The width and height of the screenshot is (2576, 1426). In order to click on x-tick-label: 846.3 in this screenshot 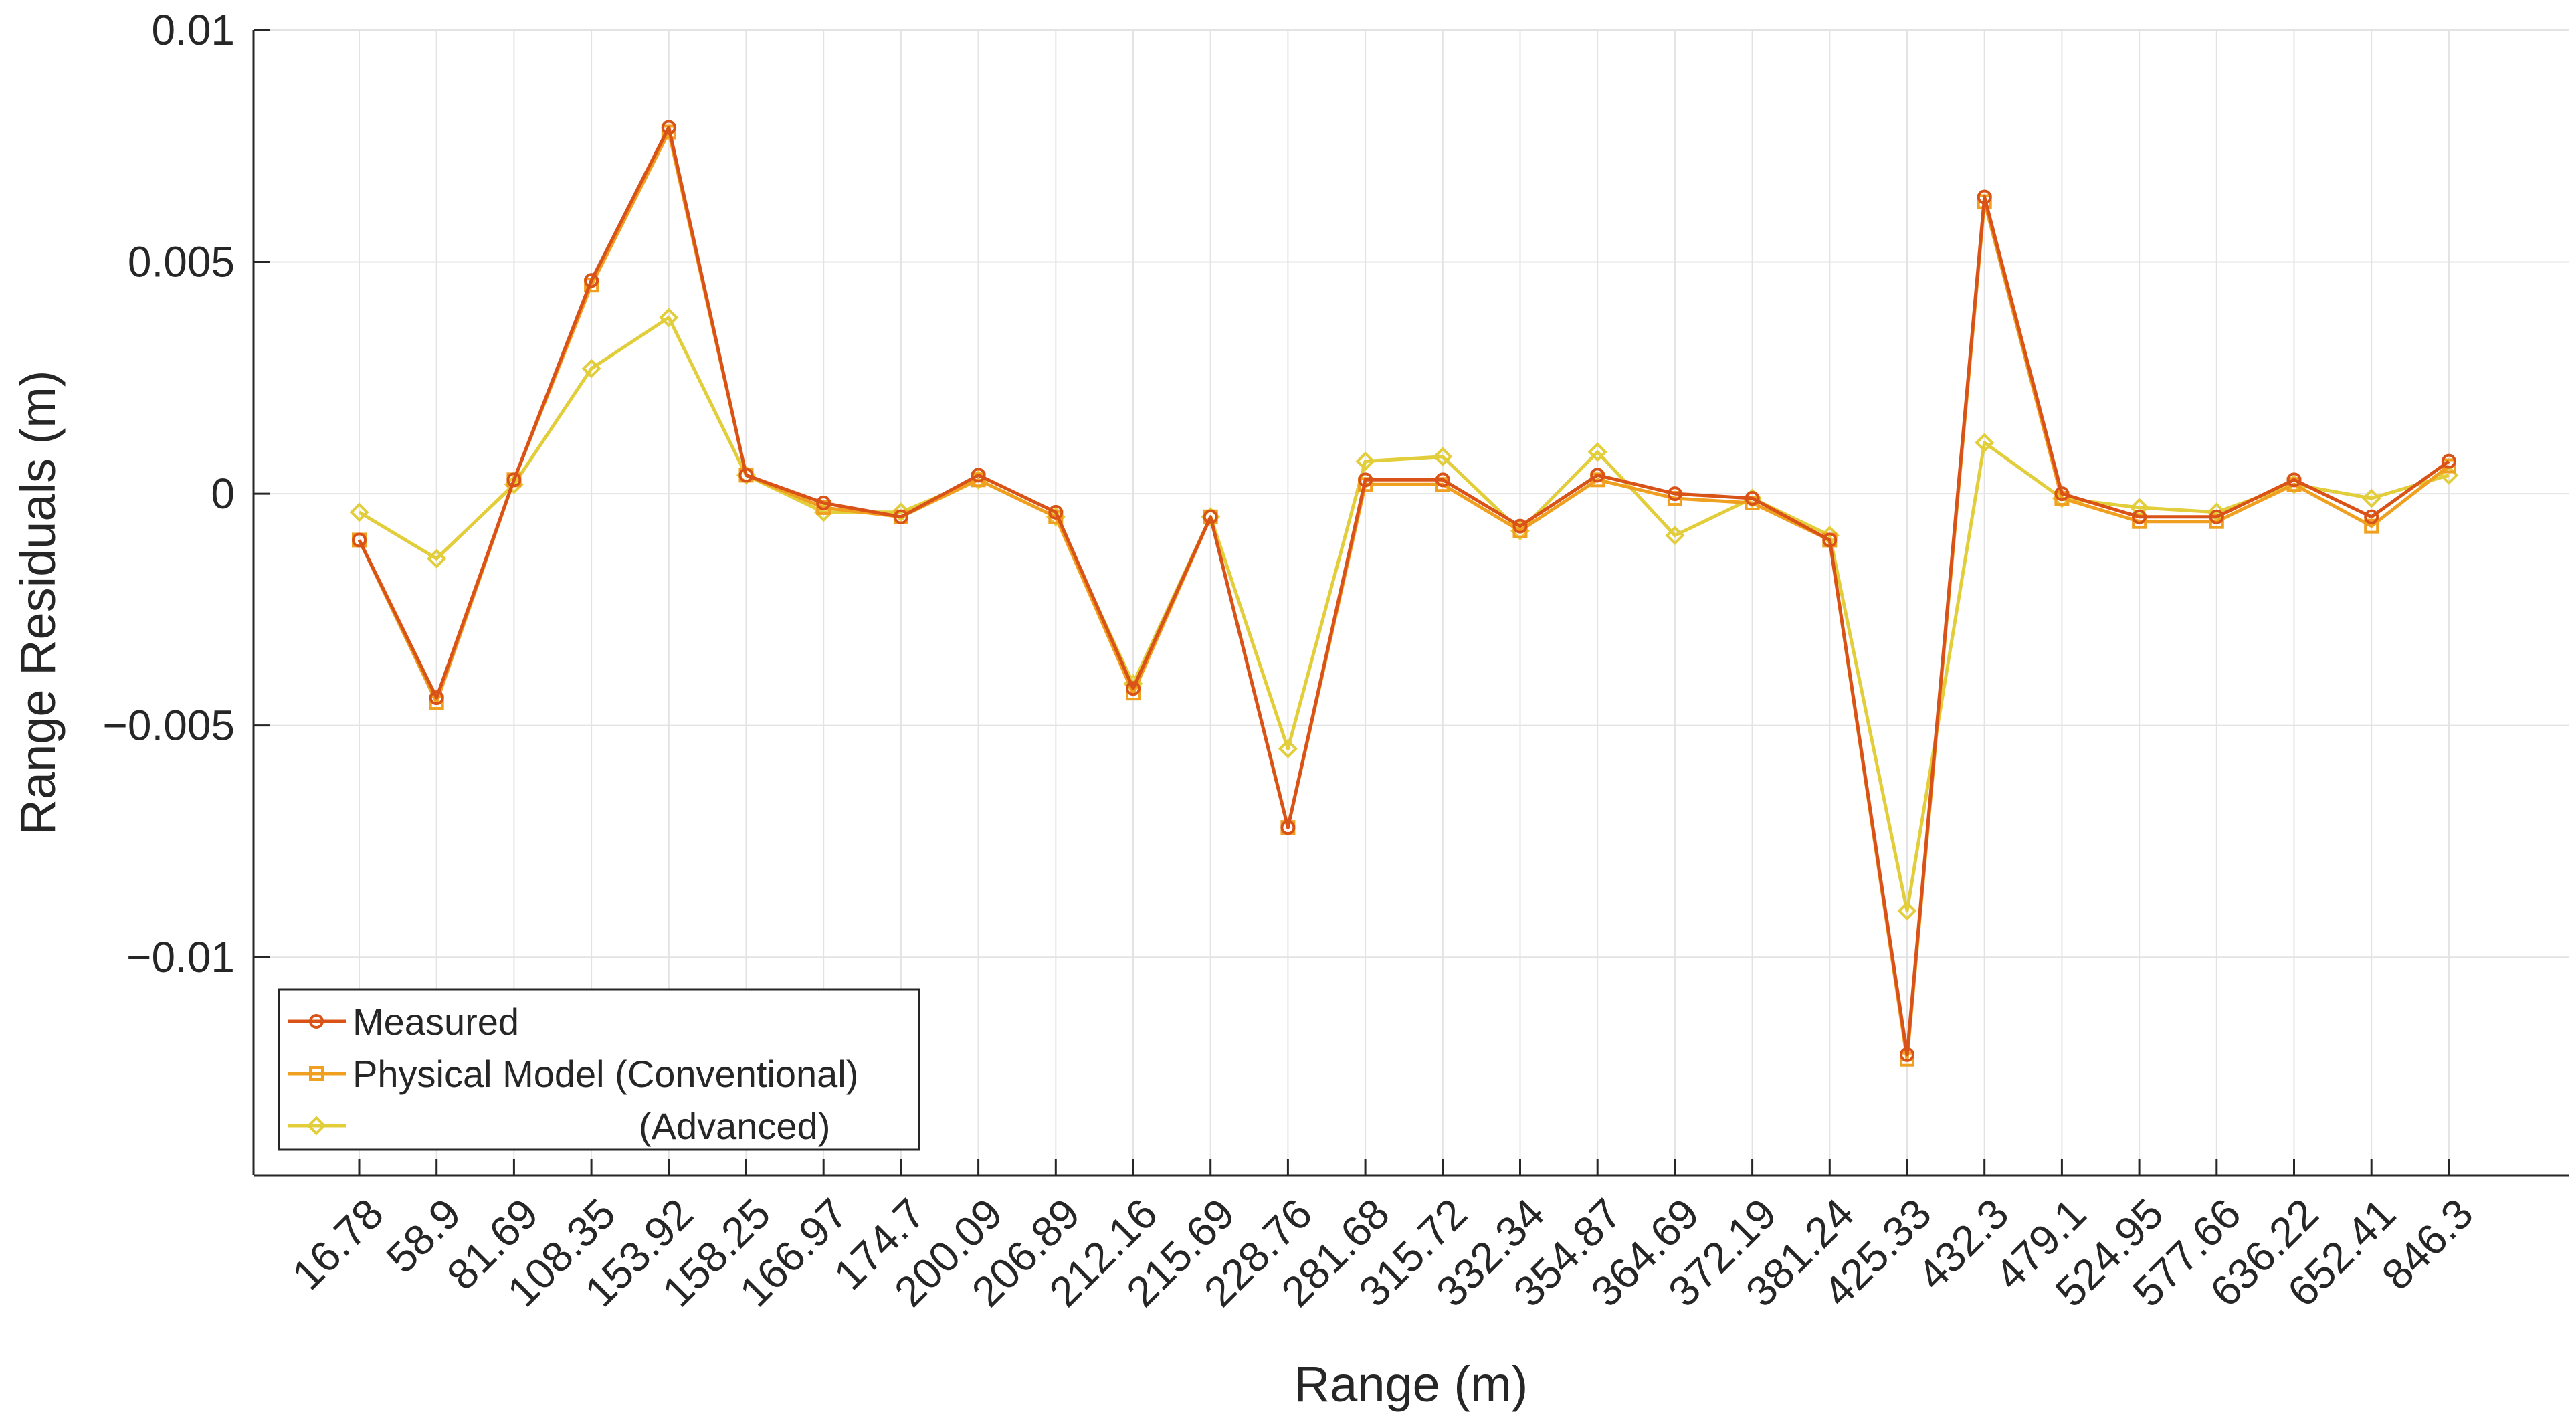, I will do `click(2427, 1244)`.